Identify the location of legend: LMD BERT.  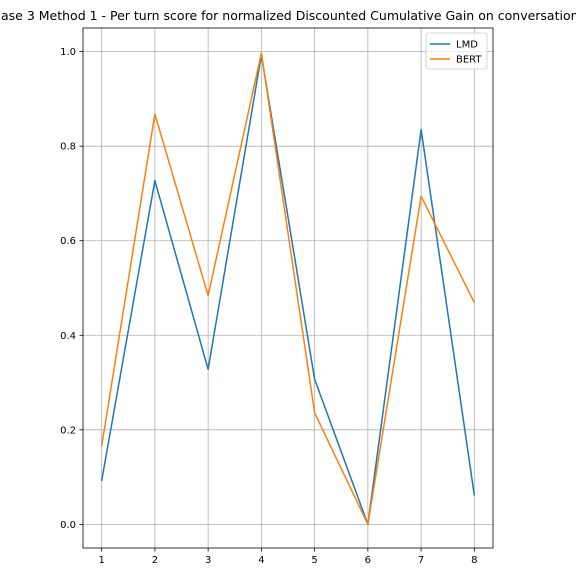
(456, 51).